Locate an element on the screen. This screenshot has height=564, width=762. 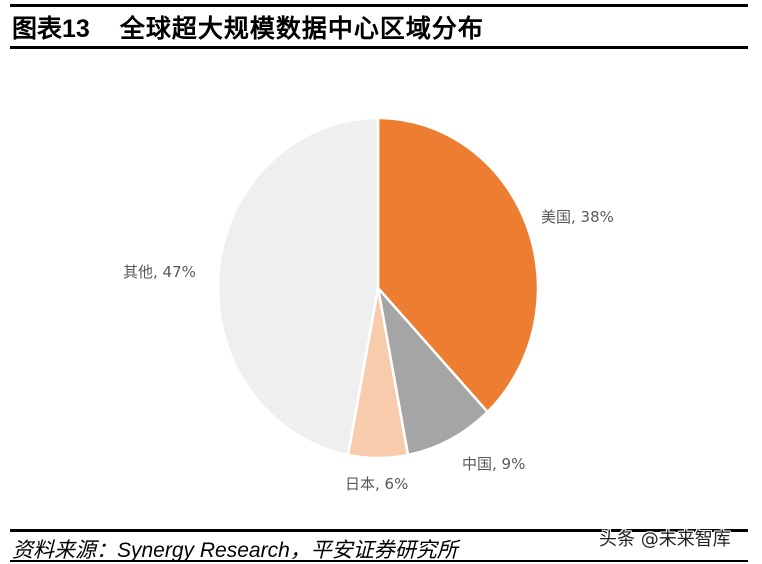
figure-number: 图表13 is located at coordinates (51, 29).